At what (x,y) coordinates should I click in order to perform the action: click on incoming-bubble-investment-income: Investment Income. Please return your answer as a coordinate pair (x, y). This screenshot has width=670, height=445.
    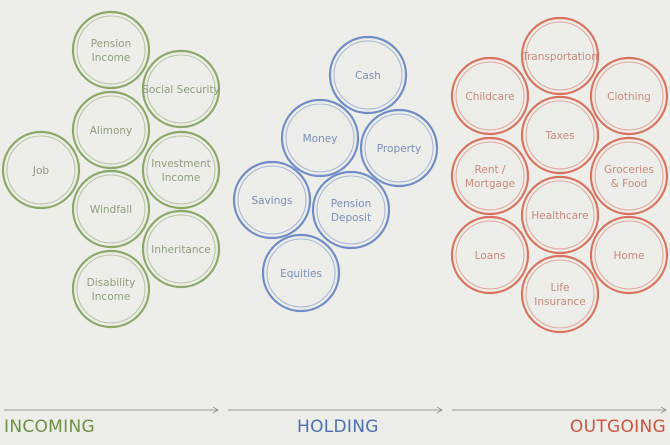
    Looking at the image, I should click on (181, 170).